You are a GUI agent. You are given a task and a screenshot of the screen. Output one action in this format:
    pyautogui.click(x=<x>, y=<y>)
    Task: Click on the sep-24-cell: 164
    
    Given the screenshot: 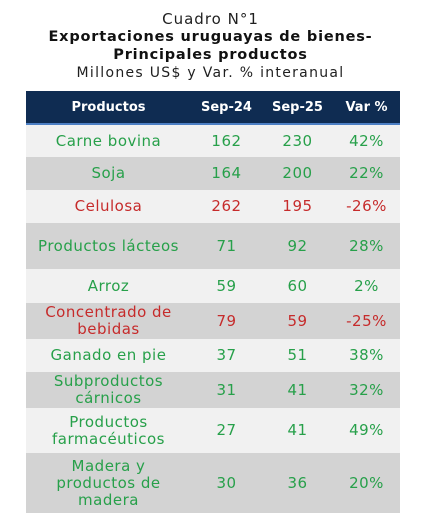 What is the action you would take?
    pyautogui.click(x=226, y=173)
    